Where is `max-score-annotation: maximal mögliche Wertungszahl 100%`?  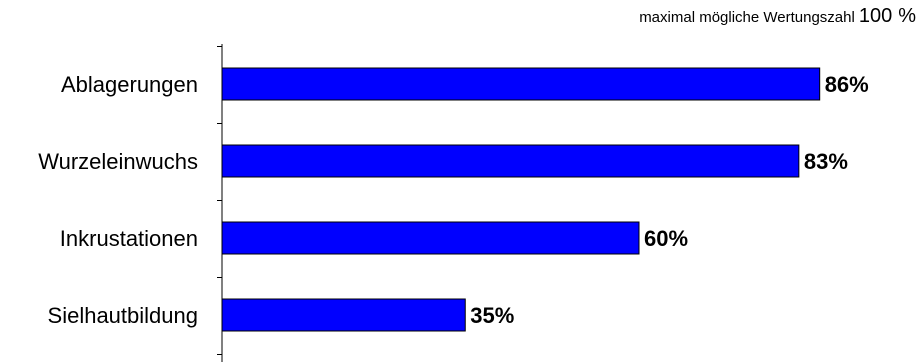
max-score-annotation: maximal mögliche Wertungszahl 100% is located at coordinates (777, 16).